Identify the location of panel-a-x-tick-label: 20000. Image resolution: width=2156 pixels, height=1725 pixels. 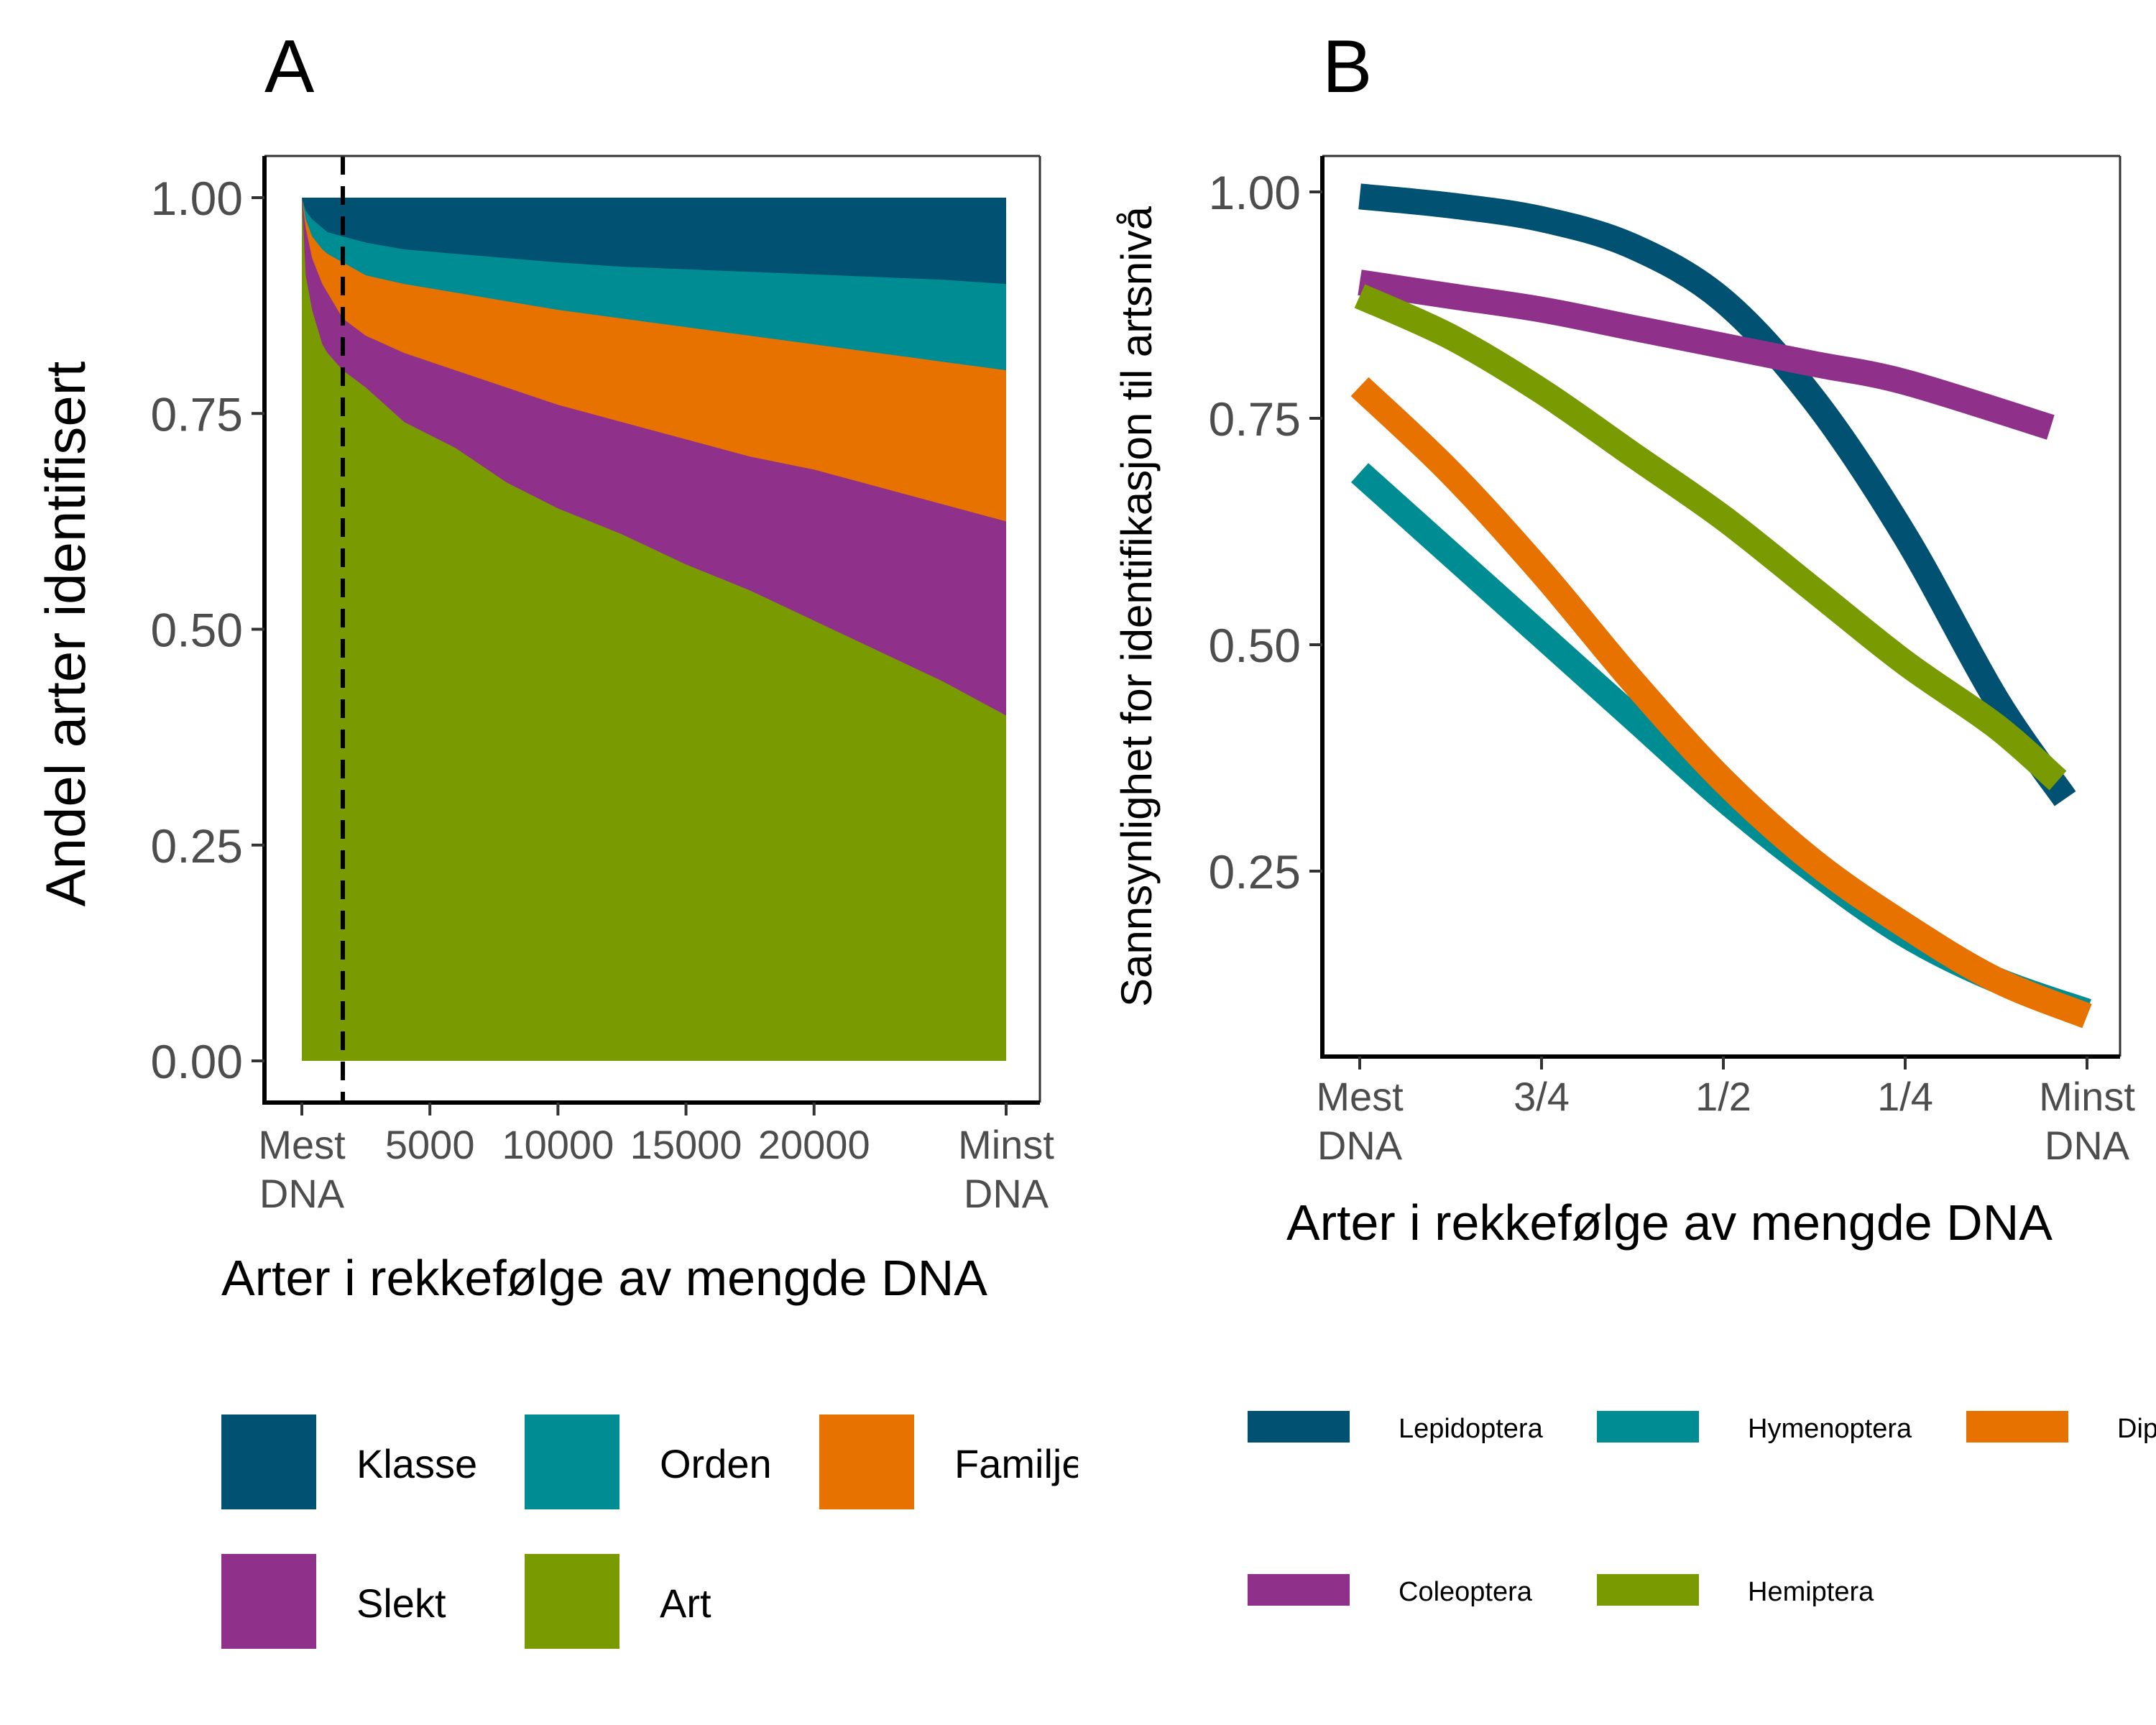
(814, 1144).